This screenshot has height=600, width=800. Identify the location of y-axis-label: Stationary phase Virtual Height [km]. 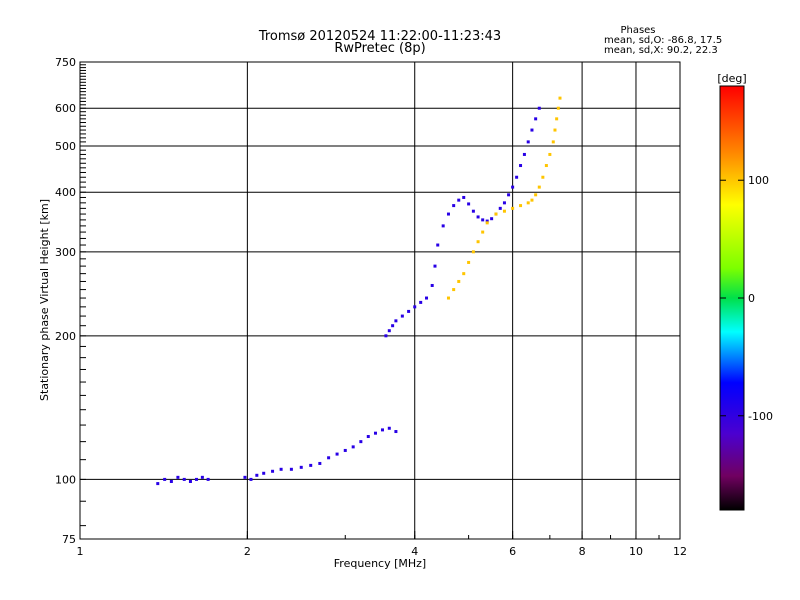
(44, 300).